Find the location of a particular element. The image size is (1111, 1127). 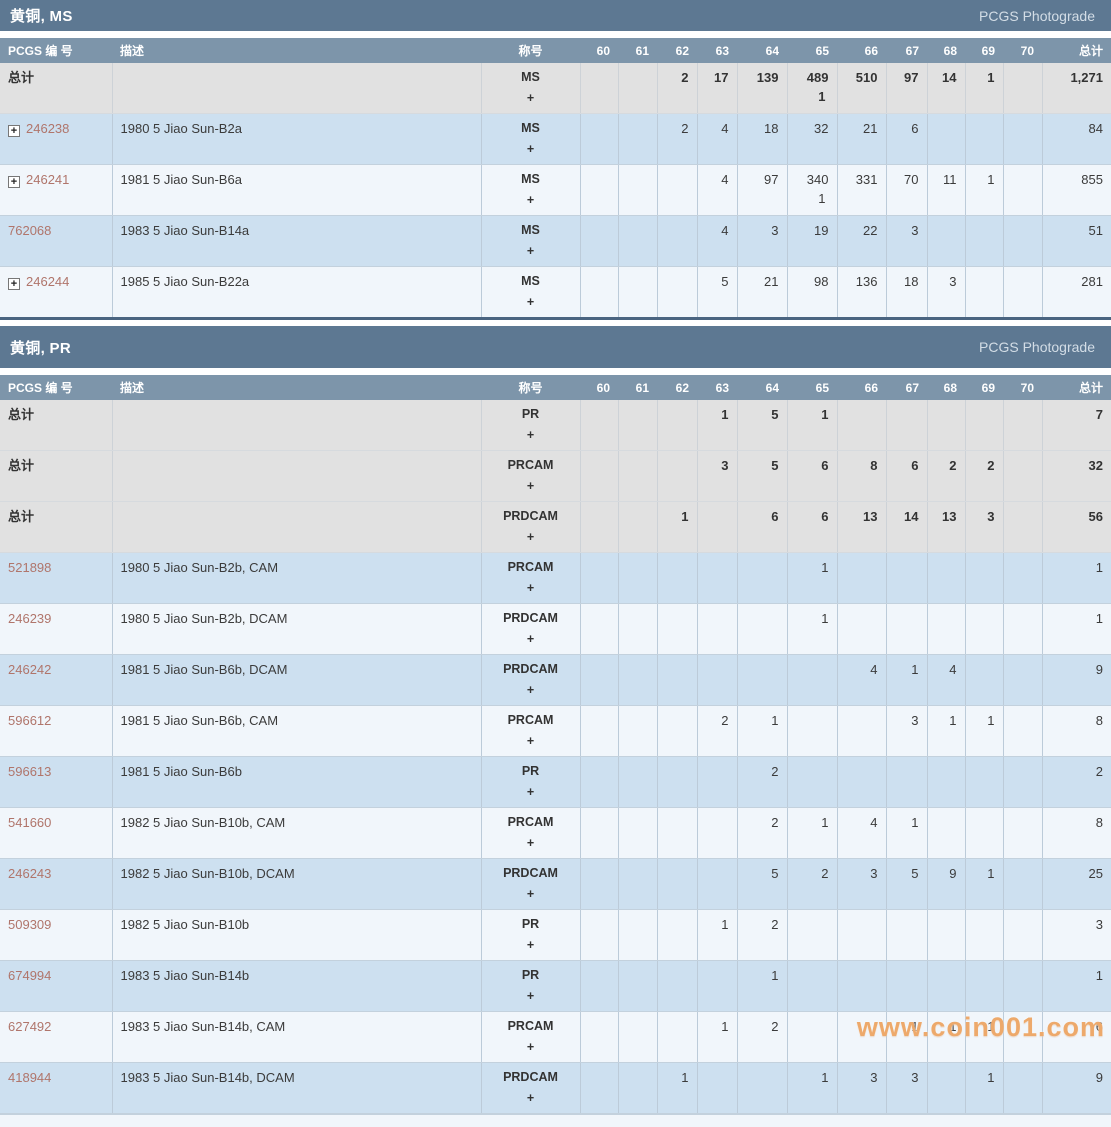

grade-count: 8 is located at coordinates (874, 465).